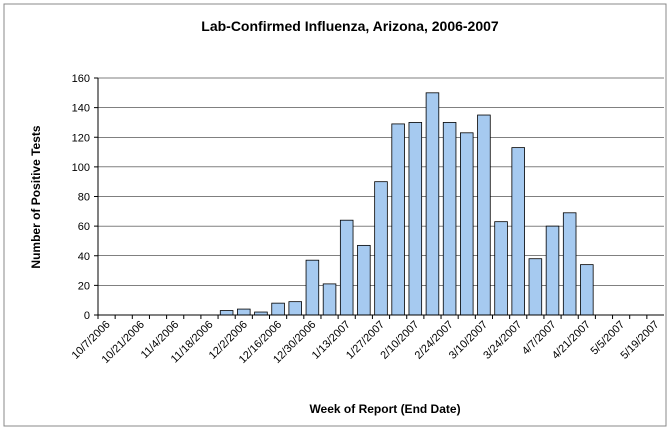  What do you see at coordinates (81, 109) in the screenshot?
I see `y-tick-label: 140` at bounding box center [81, 109].